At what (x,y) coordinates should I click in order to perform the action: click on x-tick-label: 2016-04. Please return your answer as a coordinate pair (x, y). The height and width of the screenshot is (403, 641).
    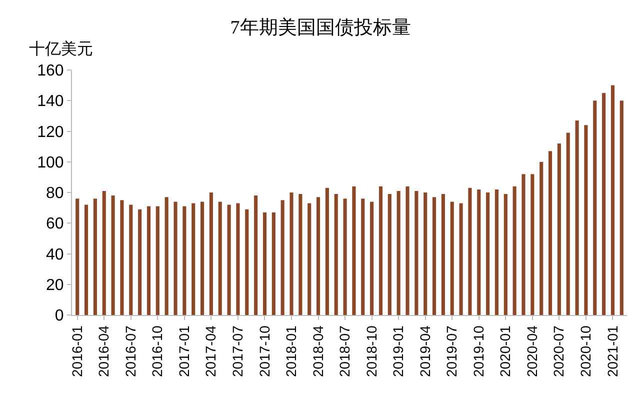
    Looking at the image, I should click on (104, 351).